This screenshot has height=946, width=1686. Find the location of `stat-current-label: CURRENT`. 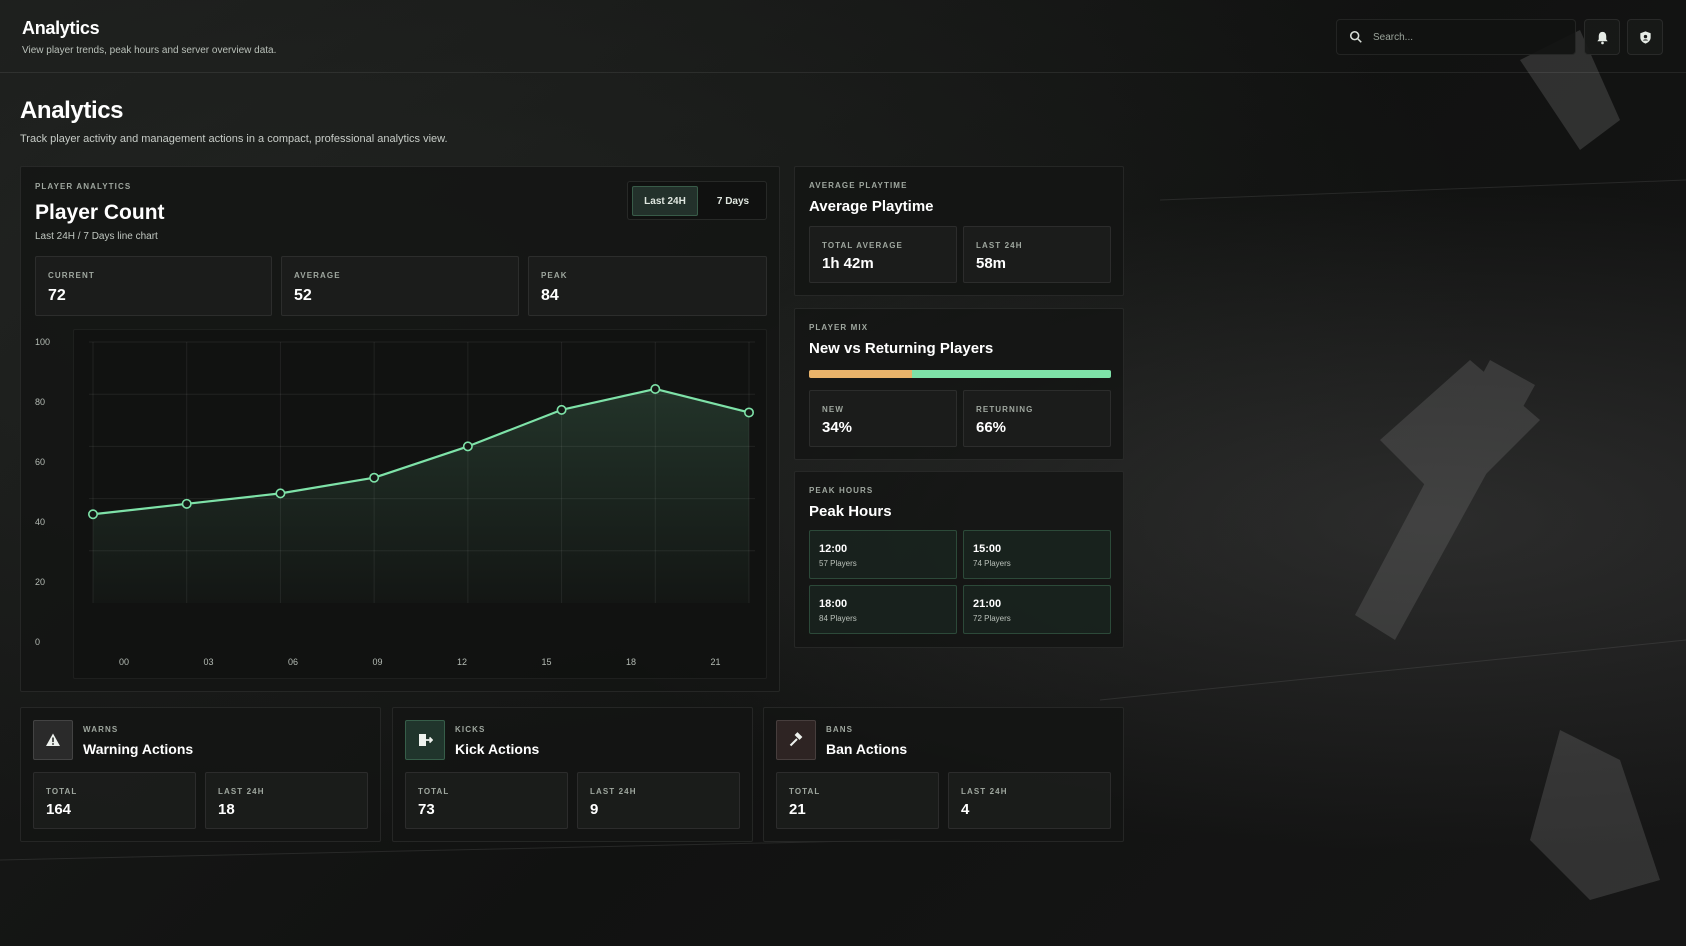

stat-current-label: CURRENT is located at coordinates (71, 275).